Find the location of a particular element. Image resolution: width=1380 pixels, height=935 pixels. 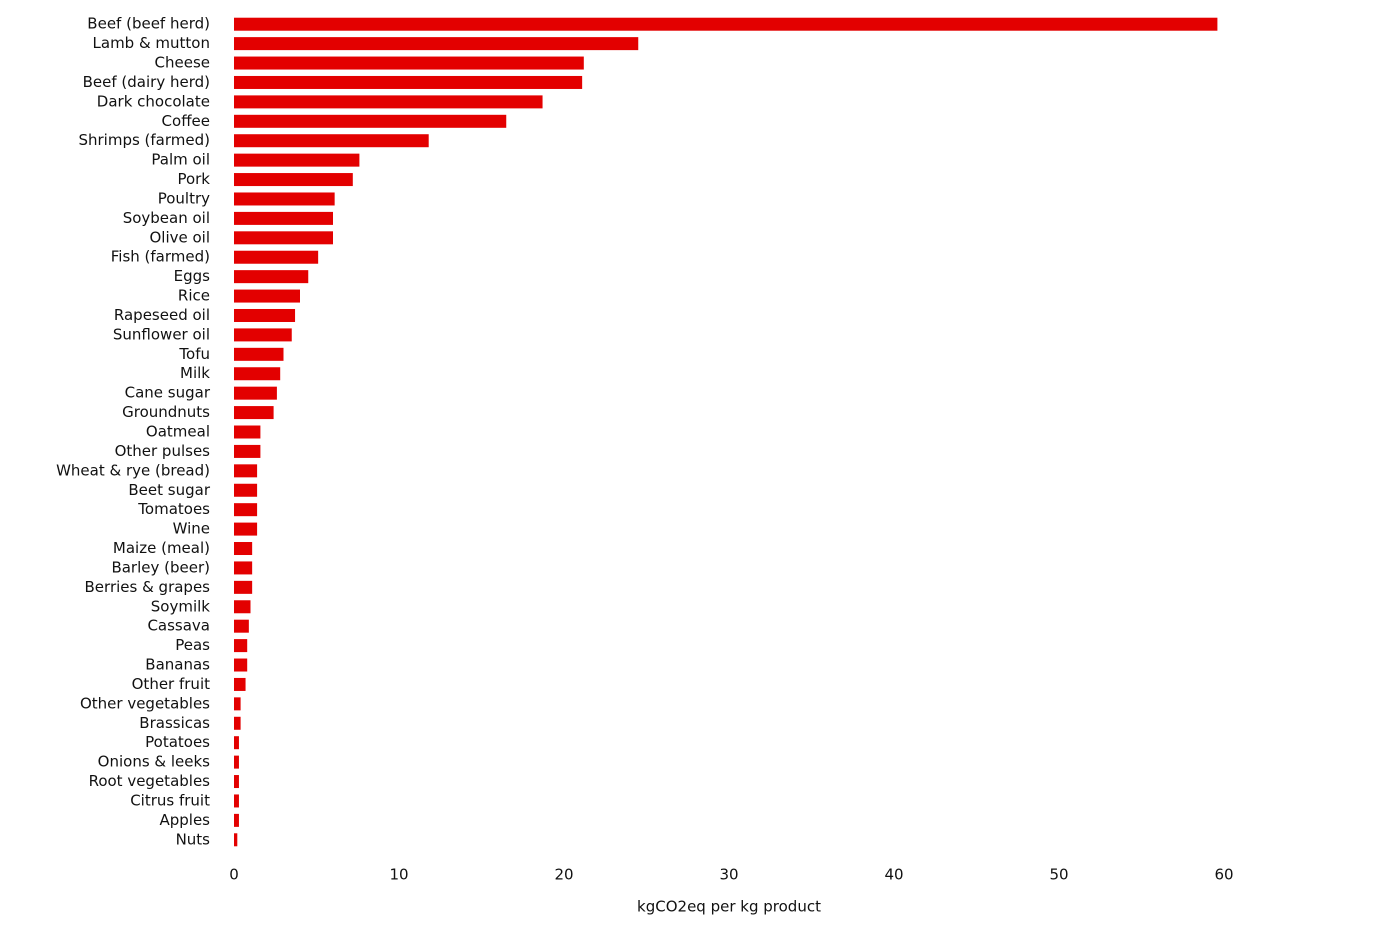

x-axis-title: kgCO2eq per kg product is located at coordinates (729, 907).